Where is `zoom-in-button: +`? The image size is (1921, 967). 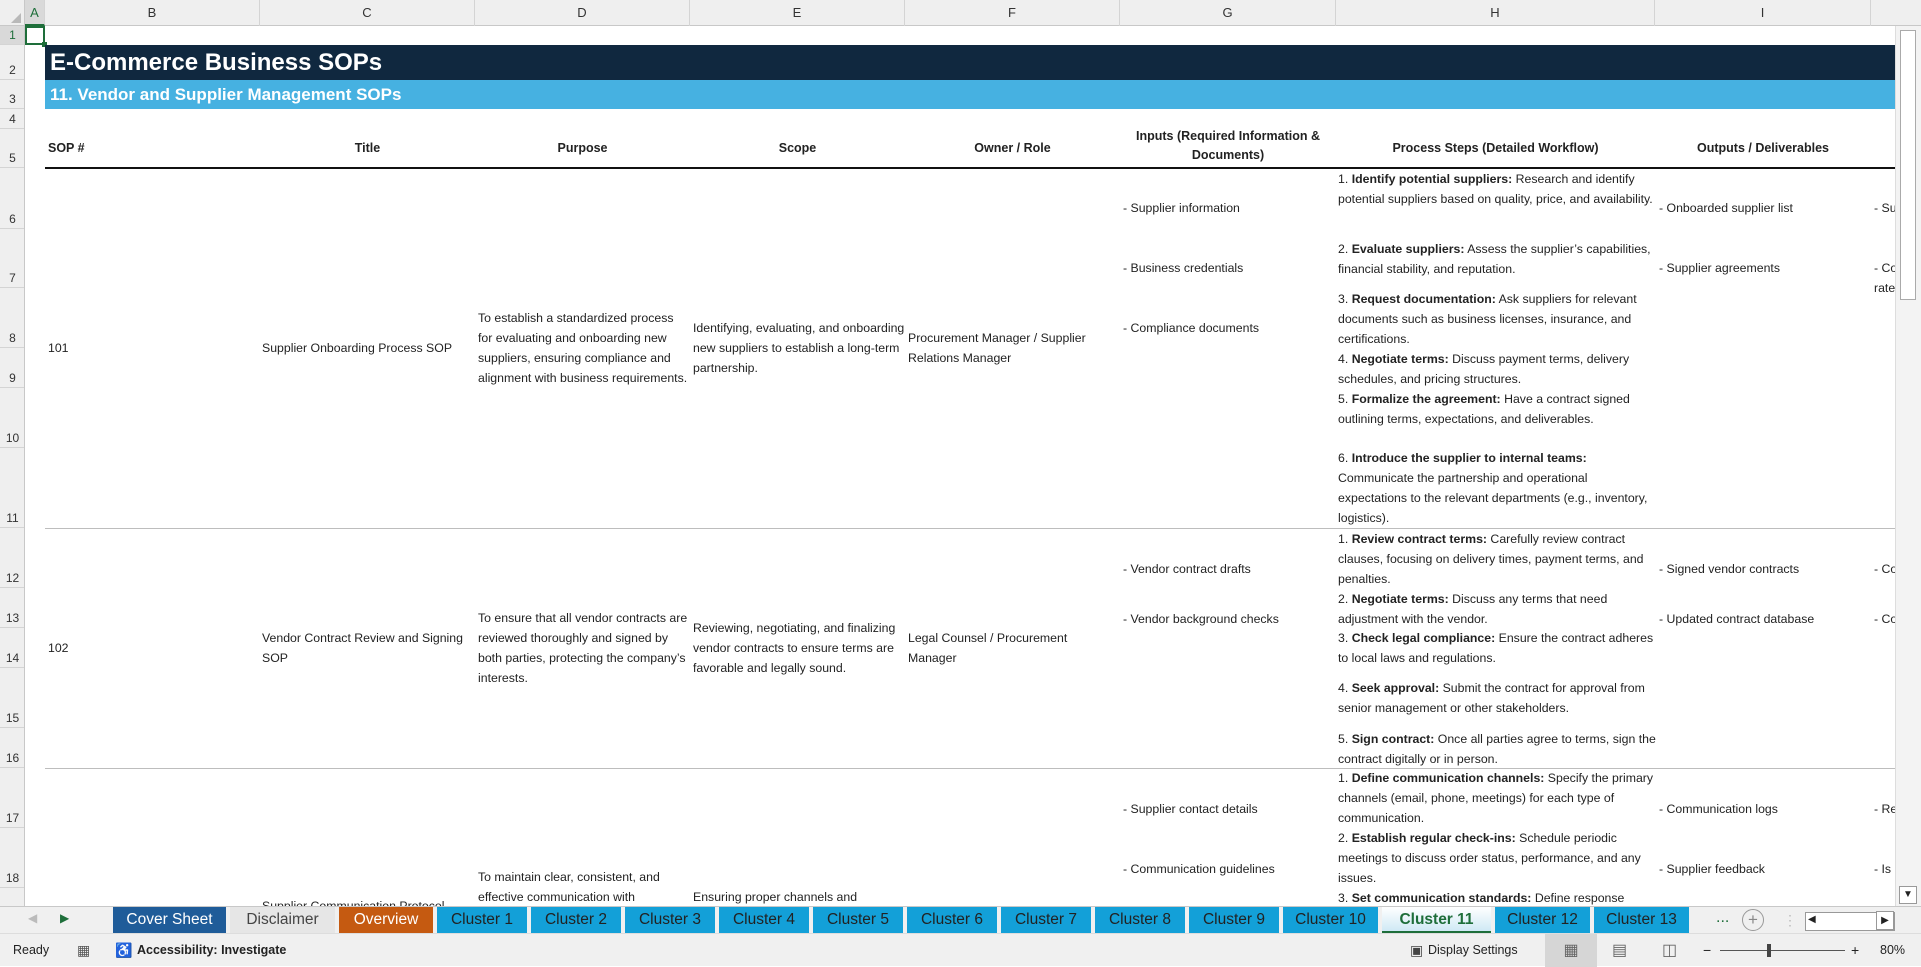
zoom-in-button: + is located at coordinates (1855, 950).